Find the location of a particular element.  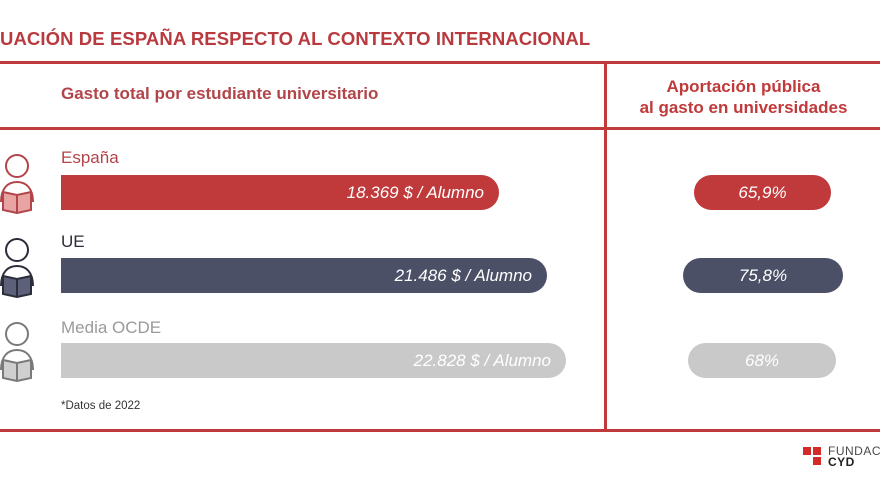

column-header-public-share-line1: Aportación pública is located at coordinates (743, 86).